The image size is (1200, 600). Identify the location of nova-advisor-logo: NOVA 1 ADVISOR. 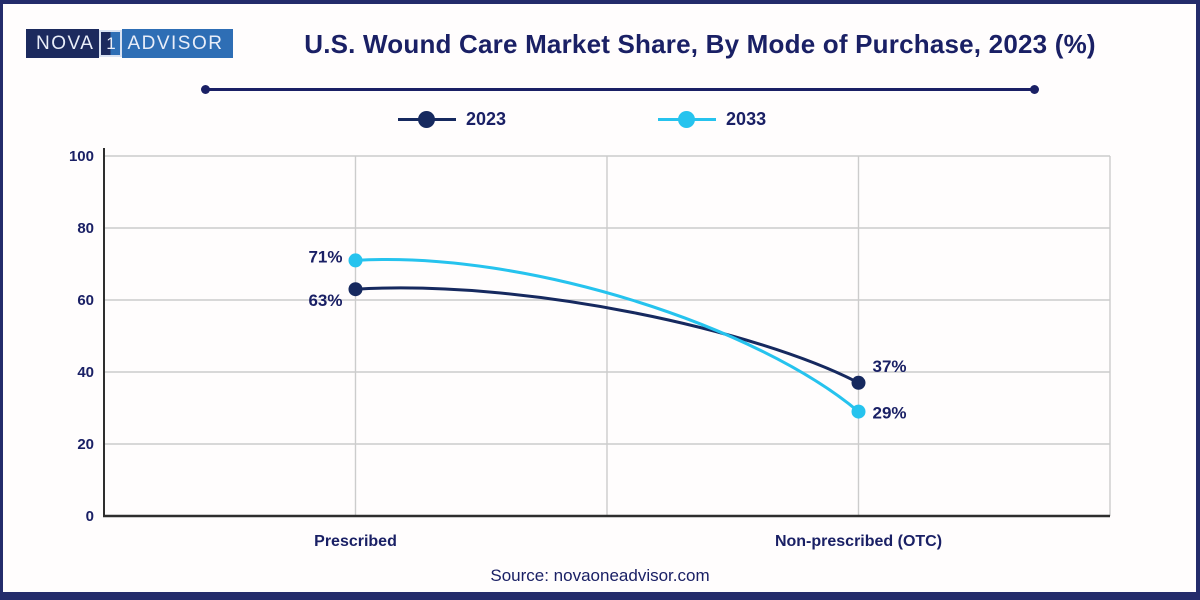
(130, 43).